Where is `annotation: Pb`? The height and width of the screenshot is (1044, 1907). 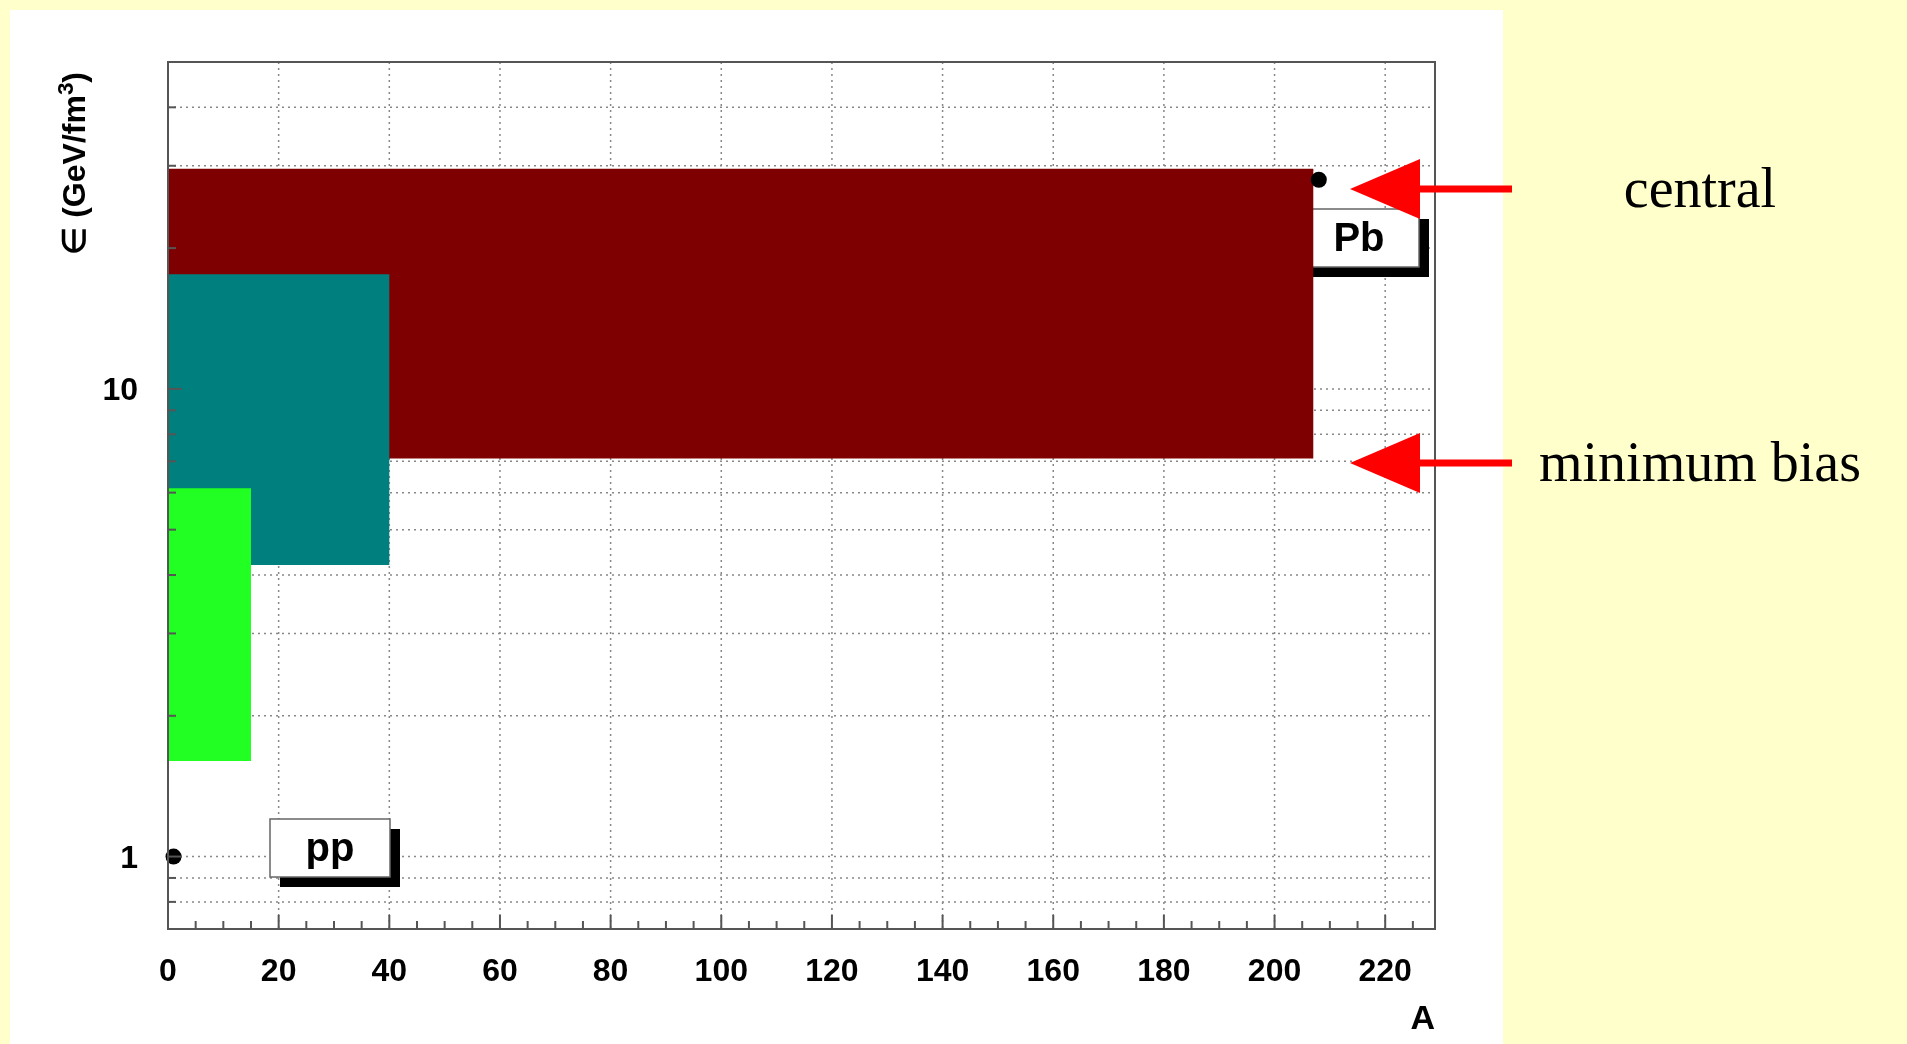 annotation: Pb is located at coordinates (1359, 237).